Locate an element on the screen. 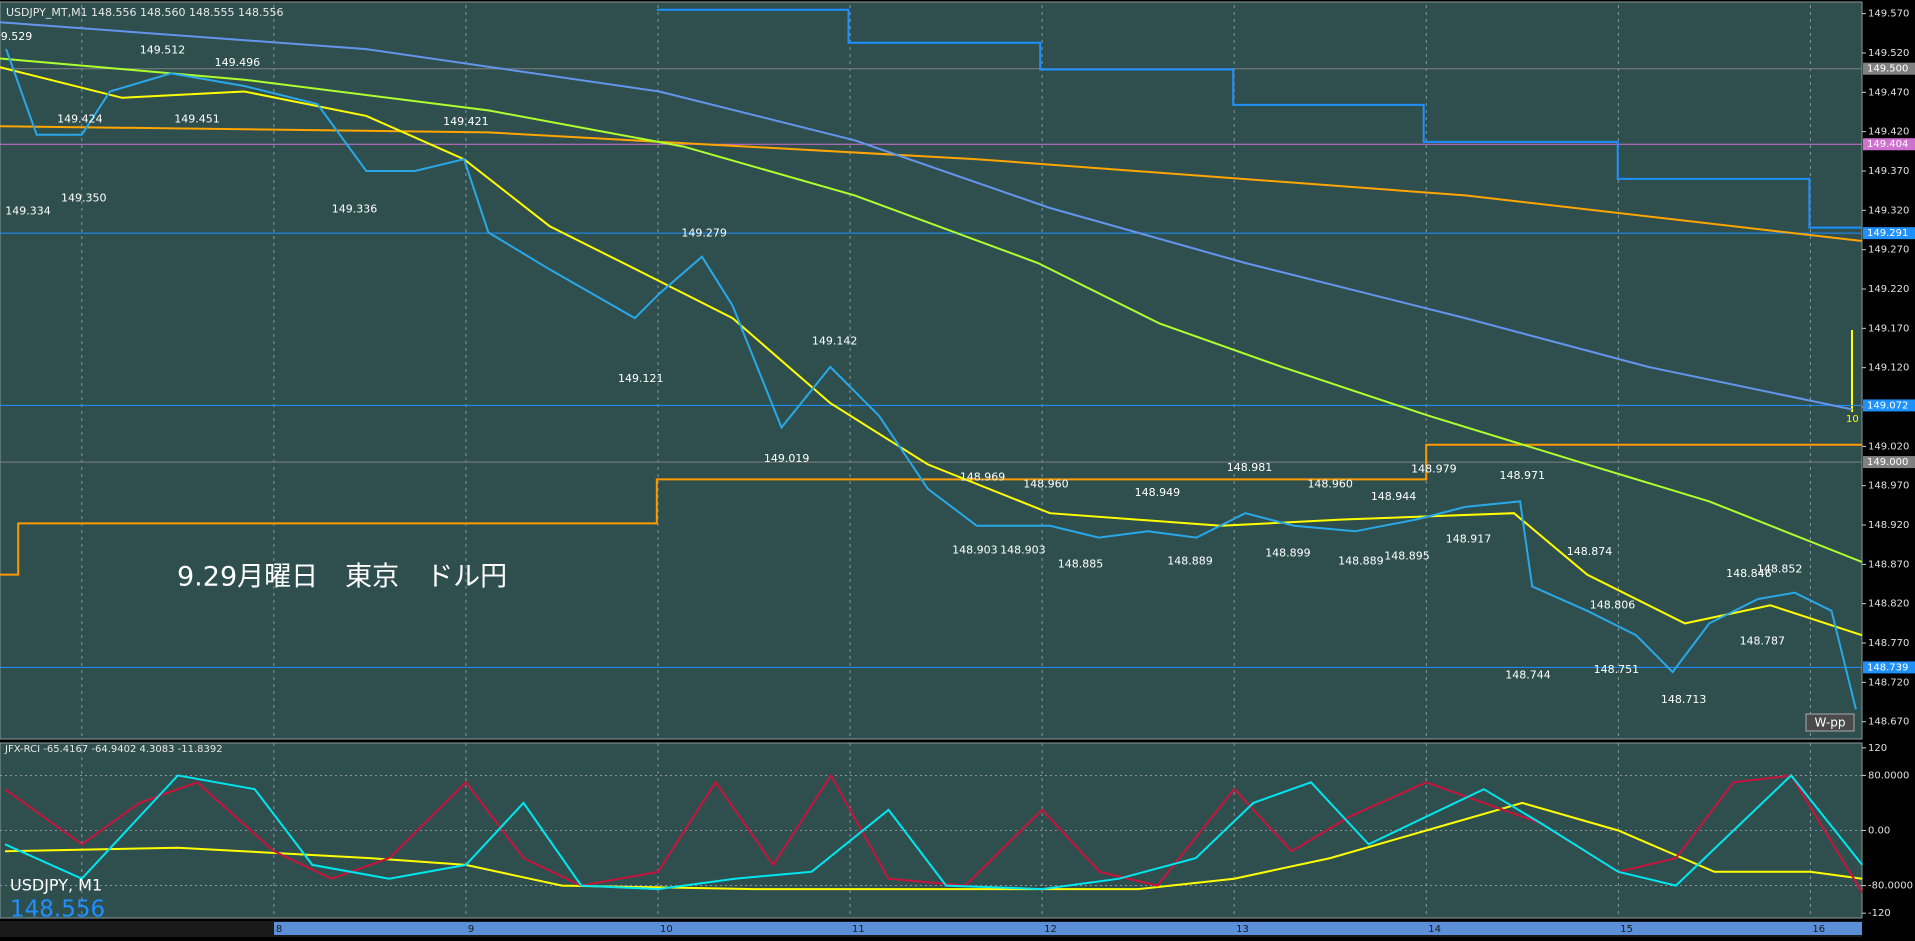 The height and width of the screenshot is (941, 1915). y-tick-label: 149.520 is located at coordinates (1888, 53).